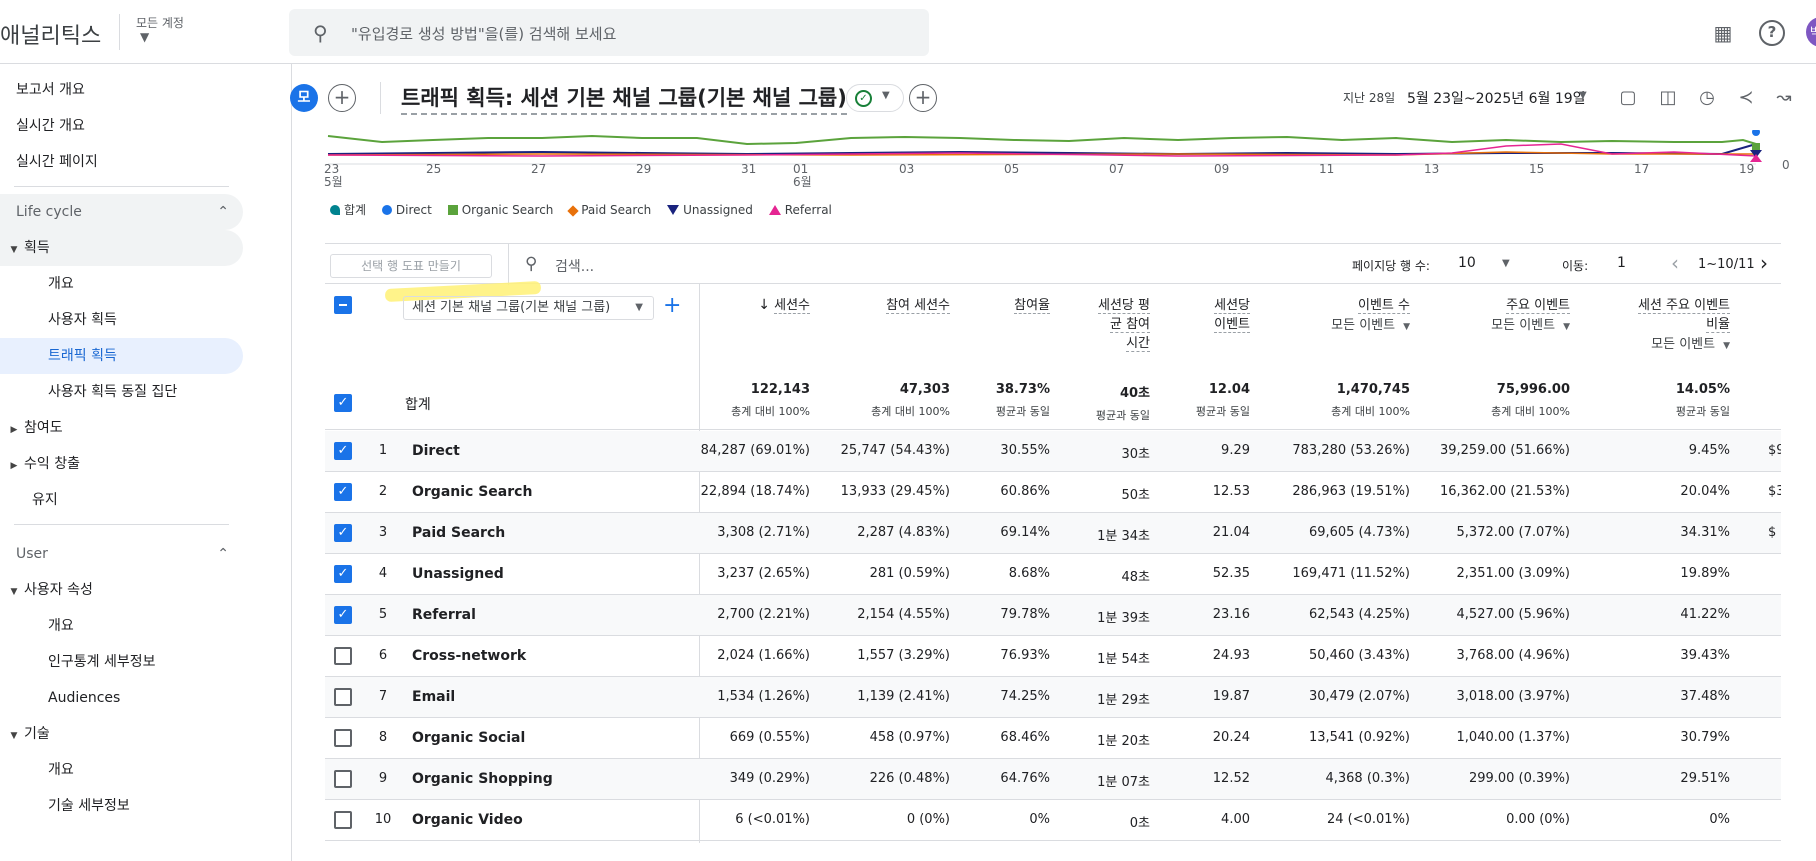 Image resolution: width=1816 pixels, height=861 pixels. Describe the element at coordinates (1335, 316) in the screenshot. I see `col-header-event-count: 이벤트 수 모든 이벤트 ▼` at that location.